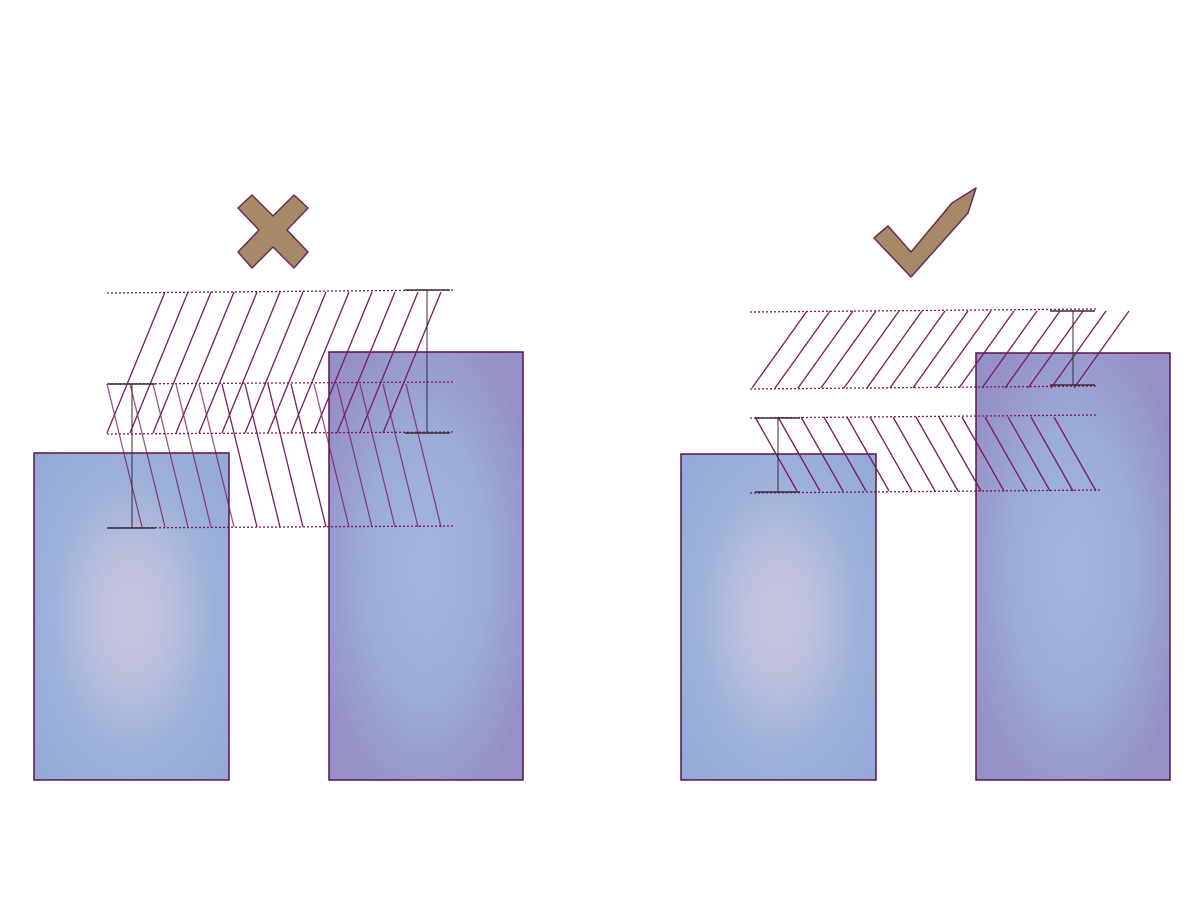  I want to click on cross-icon, so click(273, 231).